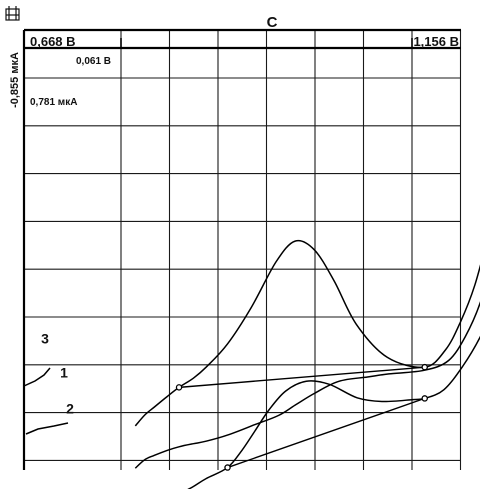 This screenshot has width=480, height=489. Describe the element at coordinates (12, 13) in the screenshot. I see `corner-icon` at that location.